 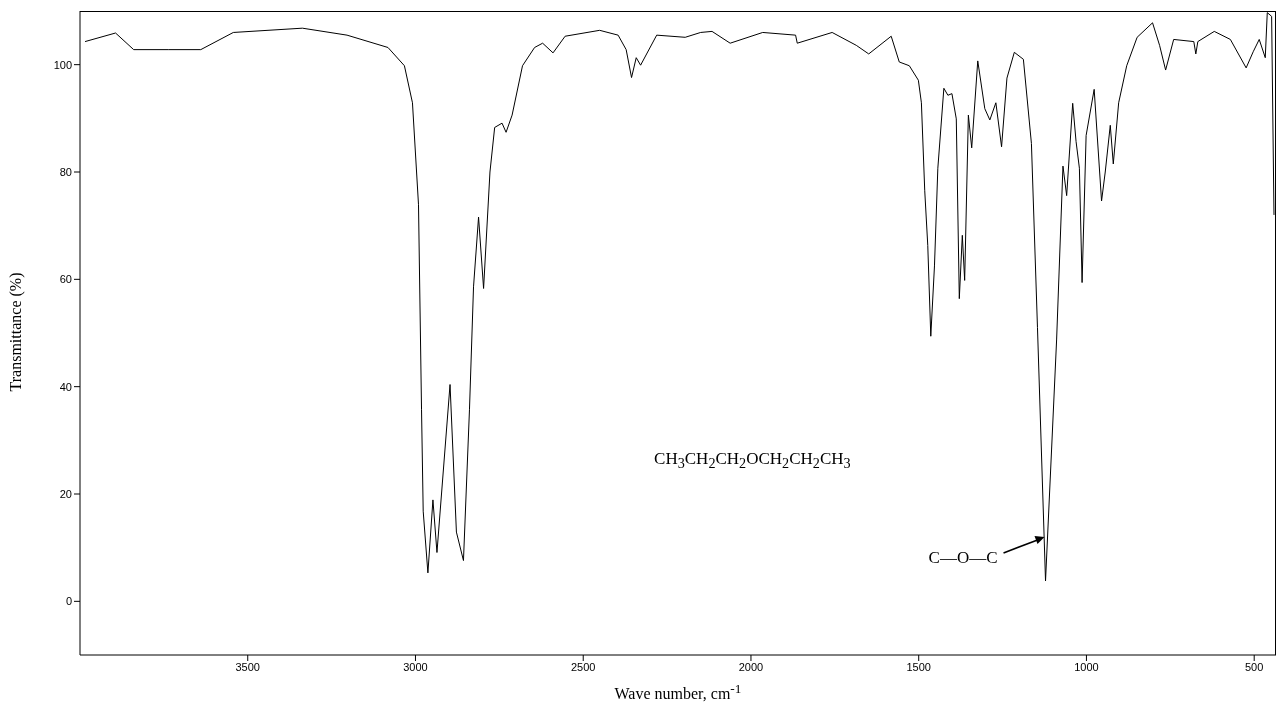 I want to click on text: CH$_{3}$CH$_{2}$CH$_{2}$OCH$_{2}$CH$_{2}$CH$_{3}$, so click(x=752, y=460).